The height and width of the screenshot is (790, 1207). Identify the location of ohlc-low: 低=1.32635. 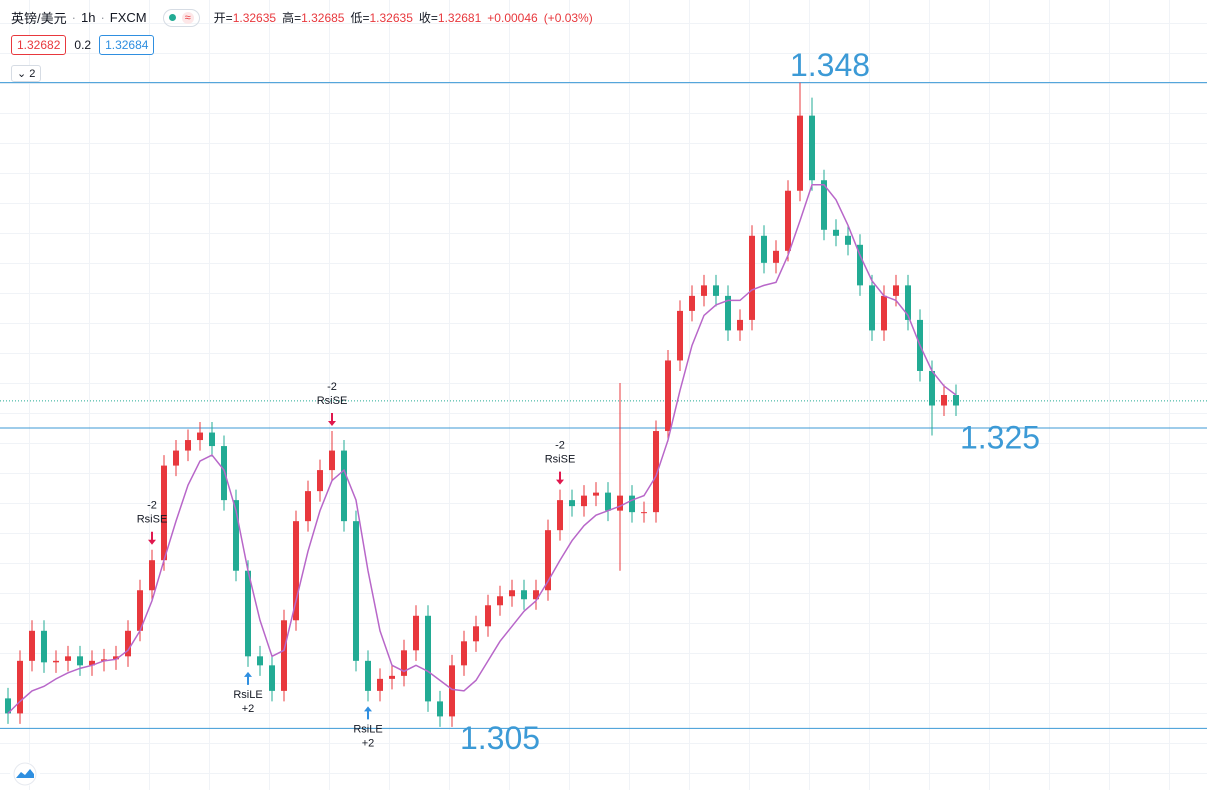
(381, 17).